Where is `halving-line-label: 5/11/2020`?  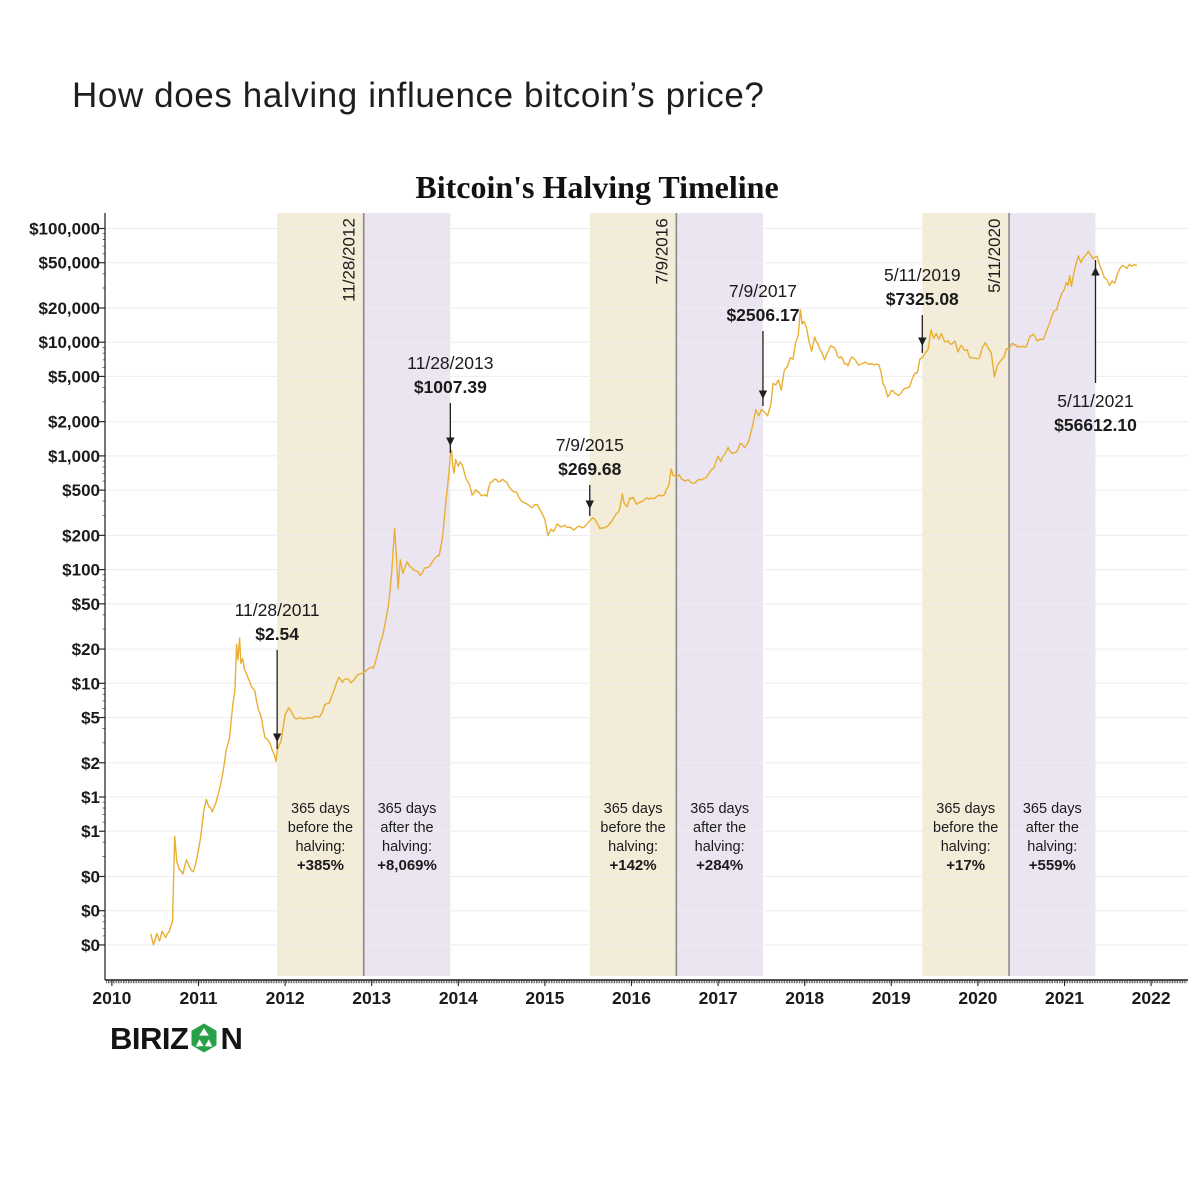
halving-line-label: 5/11/2020 is located at coordinates (994, 256).